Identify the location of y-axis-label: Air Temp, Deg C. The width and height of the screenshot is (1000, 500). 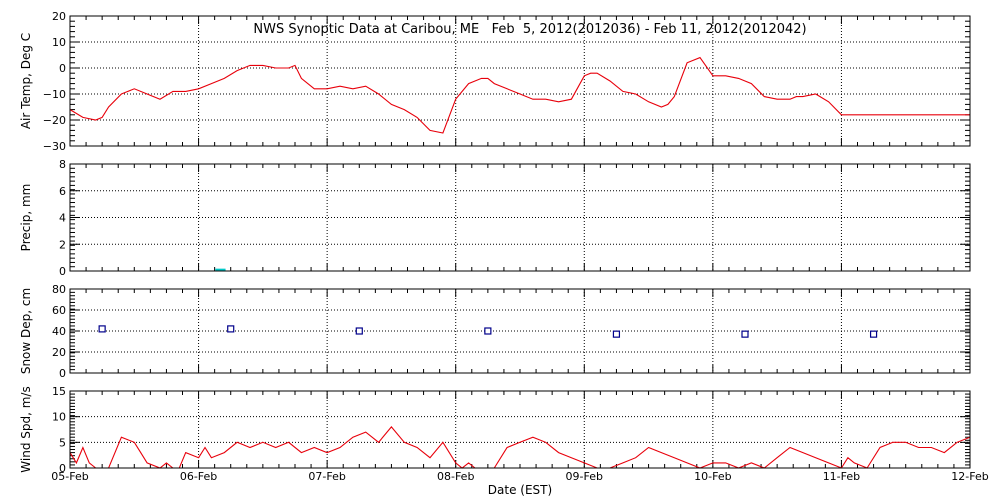
(26, 81).